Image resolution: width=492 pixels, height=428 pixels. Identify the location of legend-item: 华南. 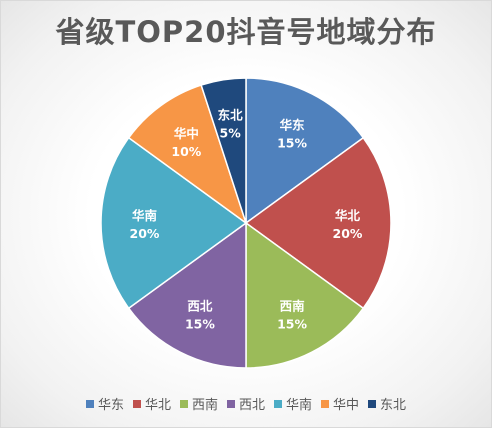
(293, 403).